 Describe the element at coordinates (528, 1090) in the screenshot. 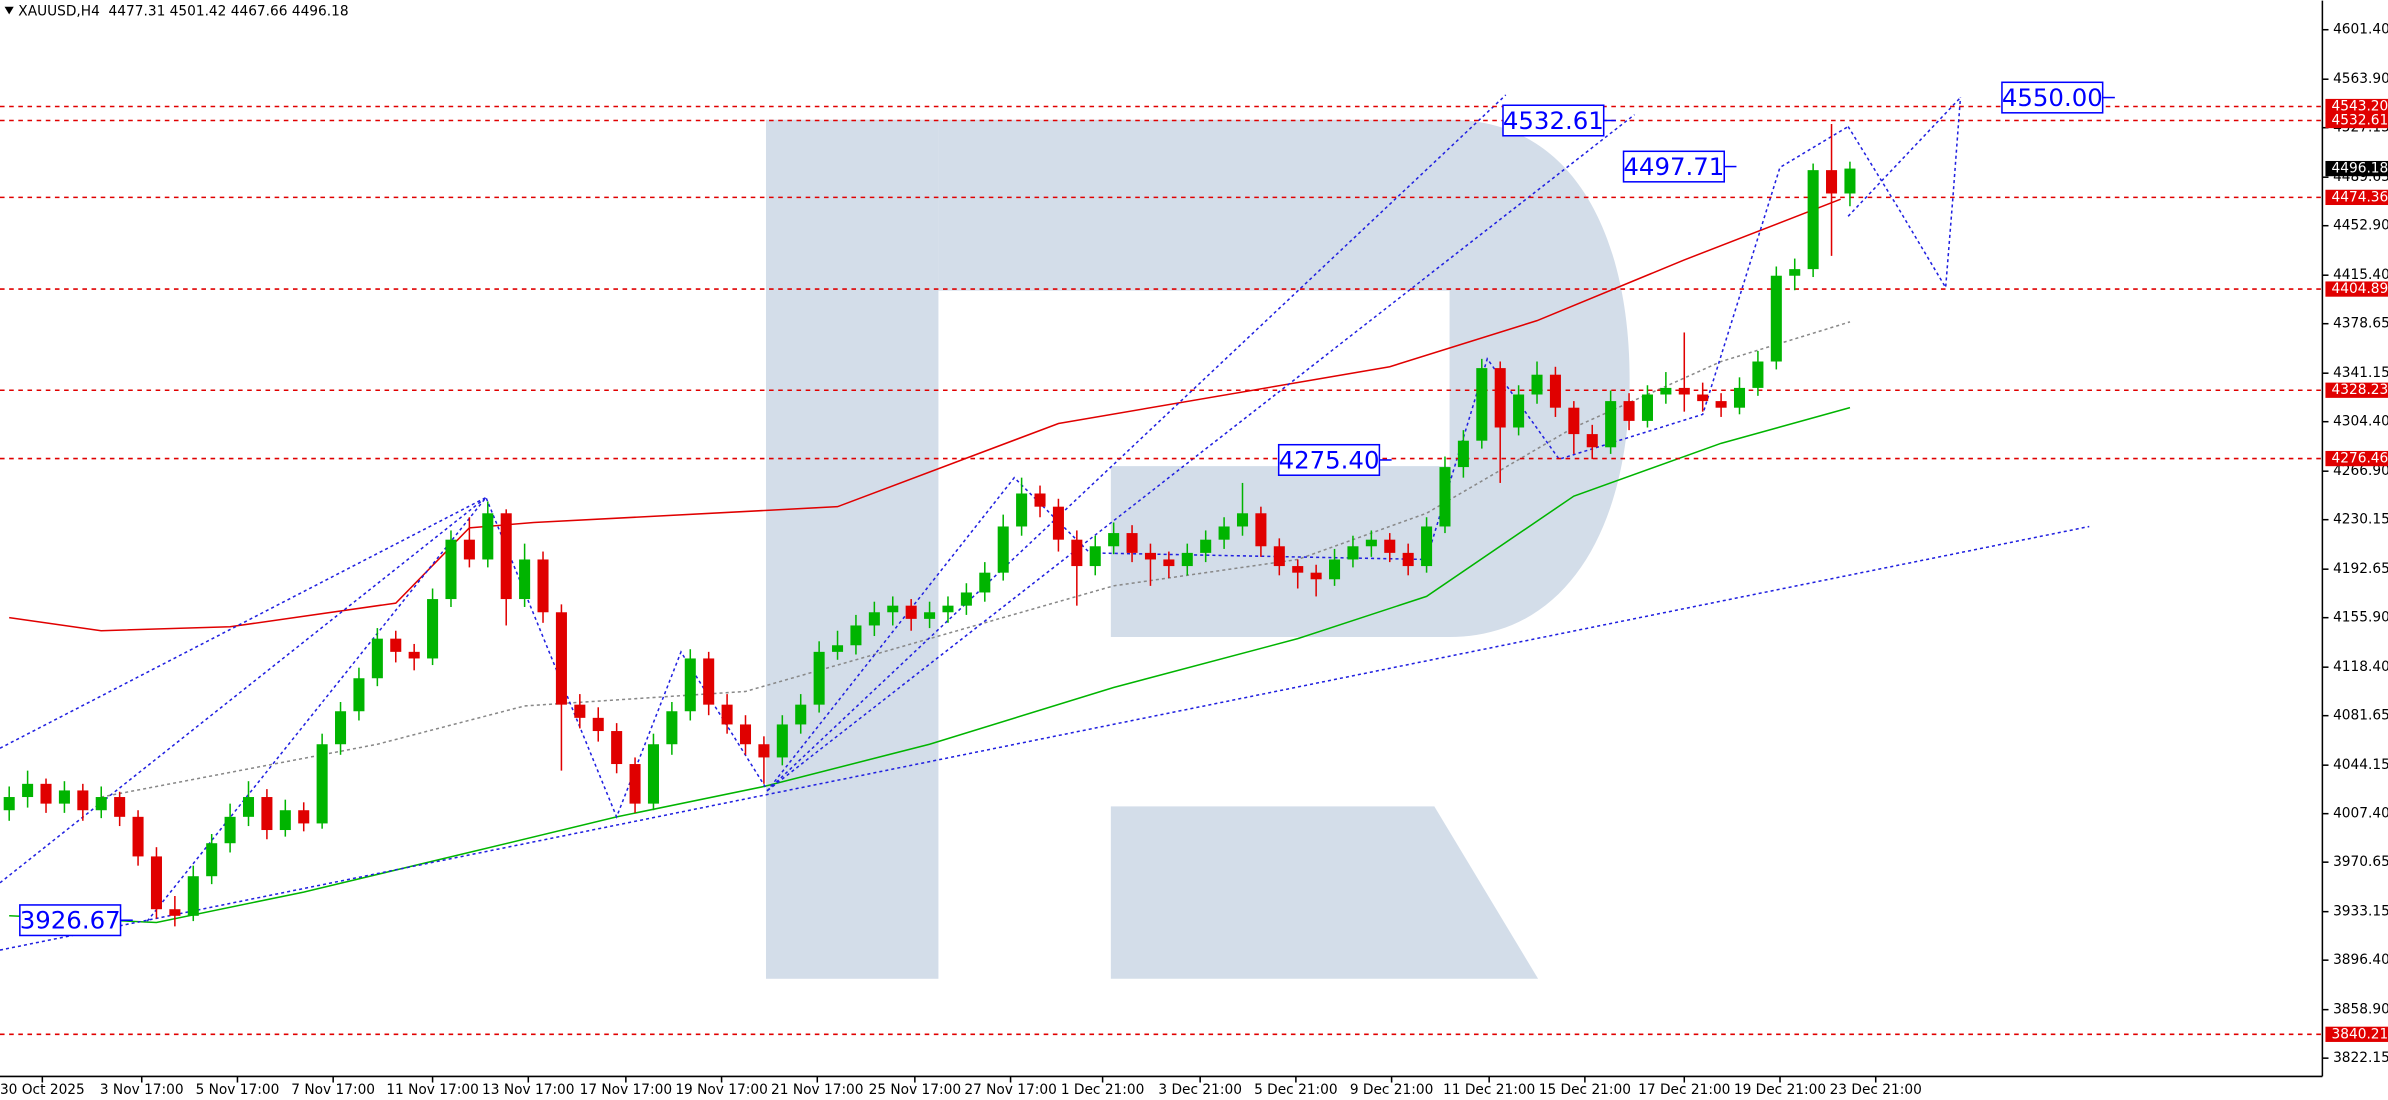

I see `x-tick-label: 13 Nov 17:00` at that location.